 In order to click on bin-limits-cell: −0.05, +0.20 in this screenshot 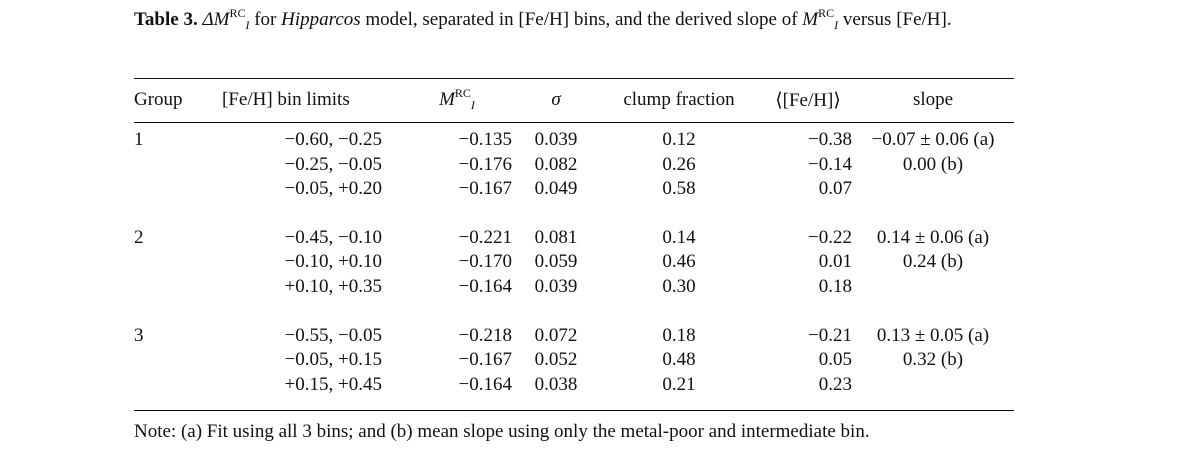, I will do `click(333, 189)`.